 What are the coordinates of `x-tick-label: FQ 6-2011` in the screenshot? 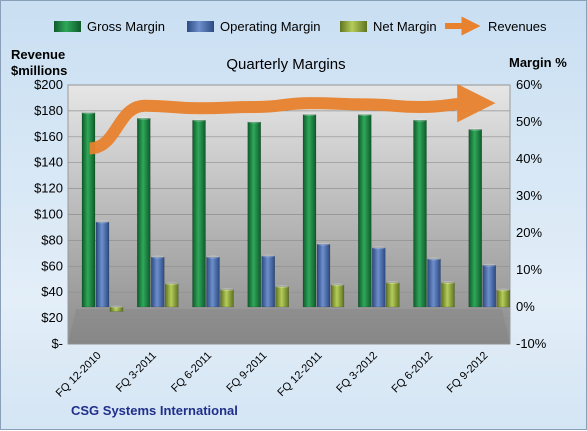 It's located at (191, 372).